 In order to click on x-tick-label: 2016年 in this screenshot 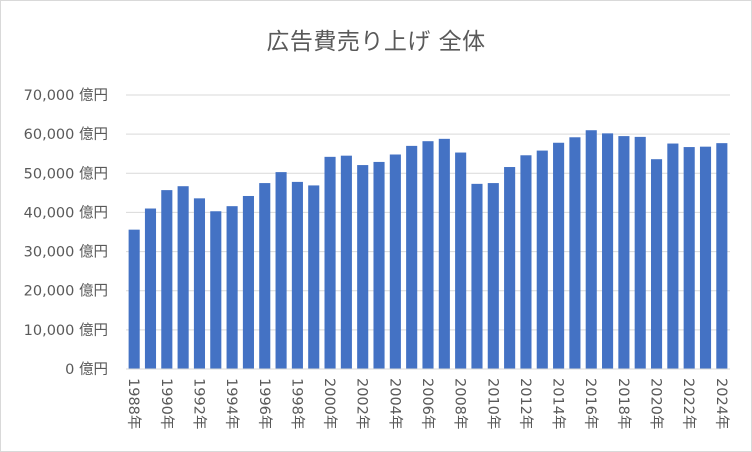, I will do `click(590, 403)`.